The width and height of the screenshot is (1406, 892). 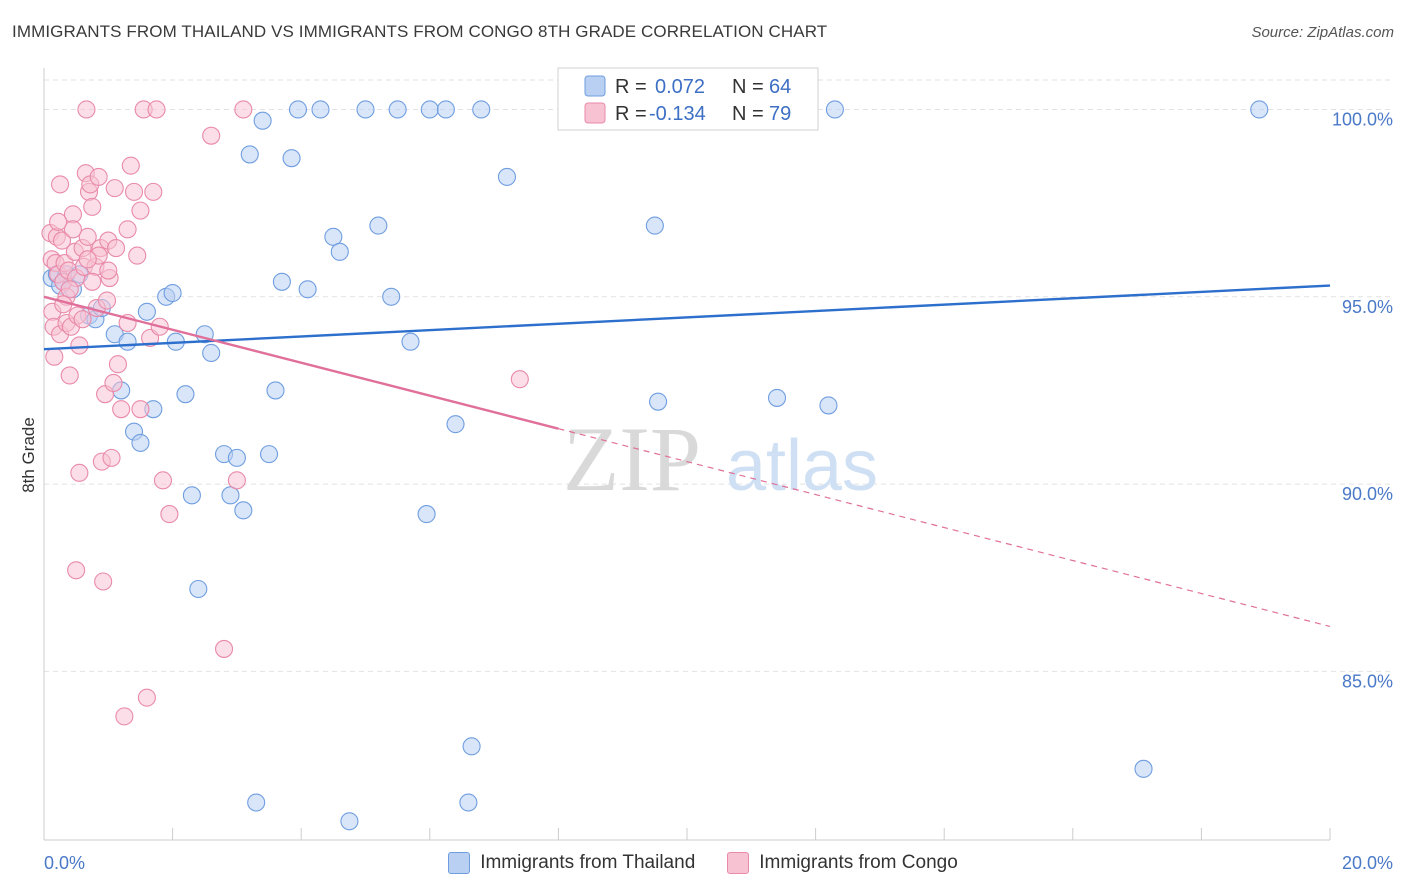 What do you see at coordinates (1322, 32) in the screenshot?
I see `source-label: Source: ZipAtlas.com` at bounding box center [1322, 32].